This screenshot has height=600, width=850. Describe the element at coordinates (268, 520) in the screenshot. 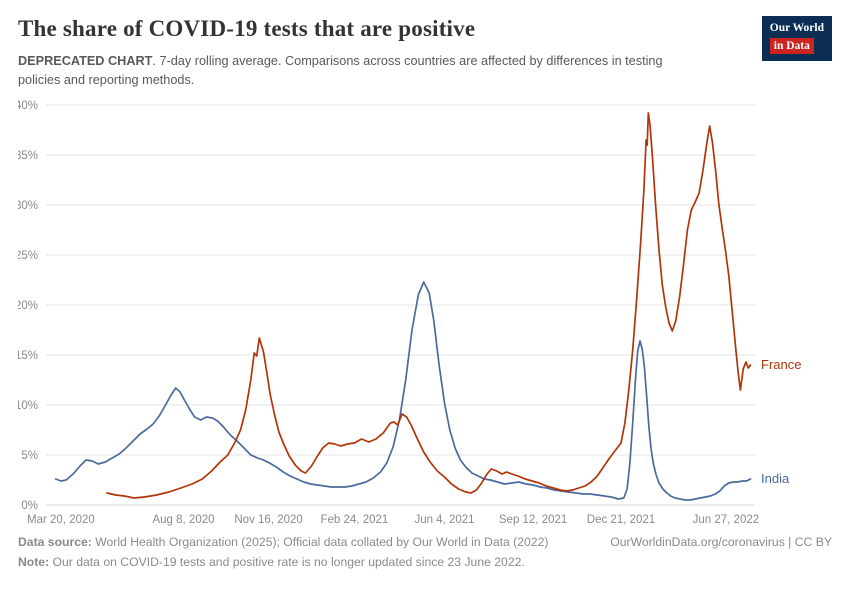

I see `x-axis-tick-label: Nov 16, 2020` at that location.